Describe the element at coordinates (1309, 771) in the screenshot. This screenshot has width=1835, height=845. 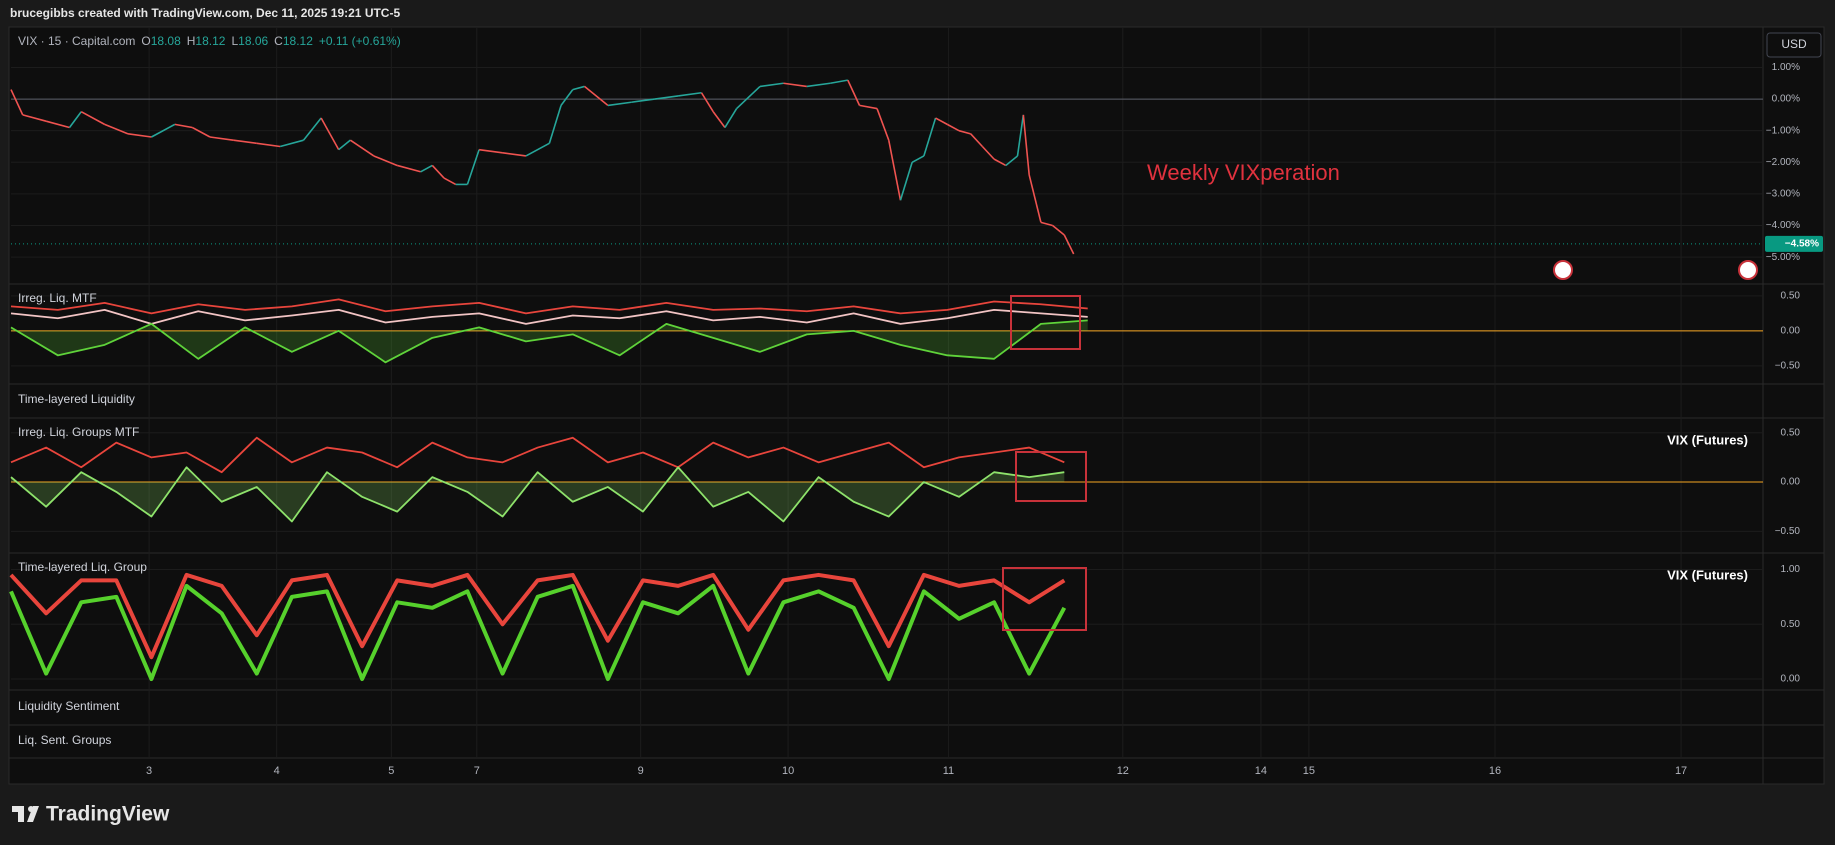
I see `x-tick-label: 15` at that location.